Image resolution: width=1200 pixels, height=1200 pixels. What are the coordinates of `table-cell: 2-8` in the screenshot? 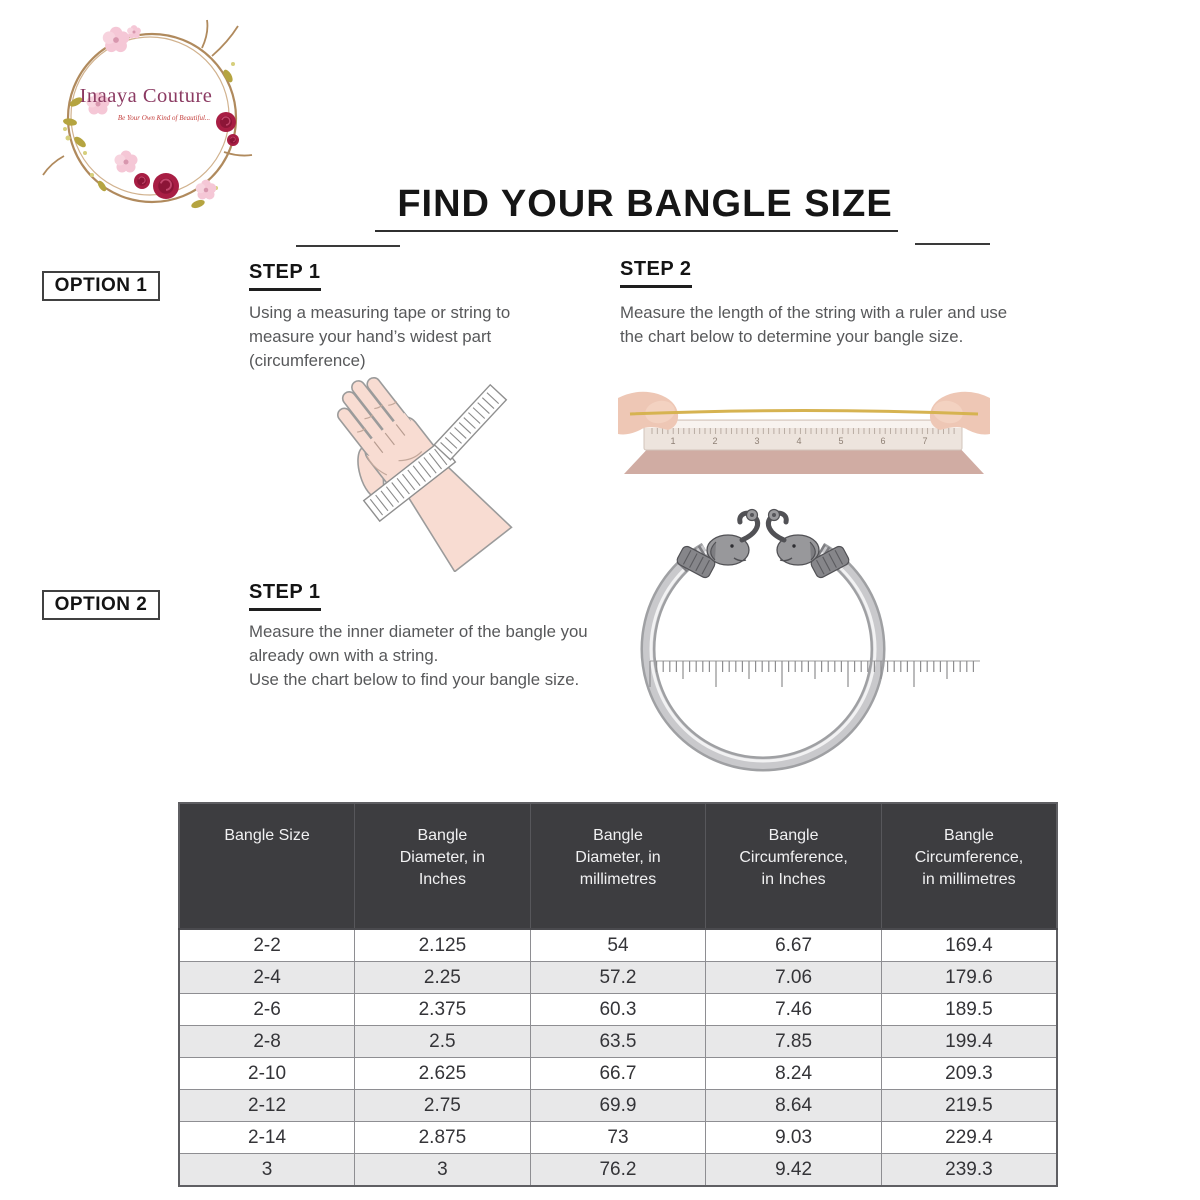 It's located at (267, 1041).